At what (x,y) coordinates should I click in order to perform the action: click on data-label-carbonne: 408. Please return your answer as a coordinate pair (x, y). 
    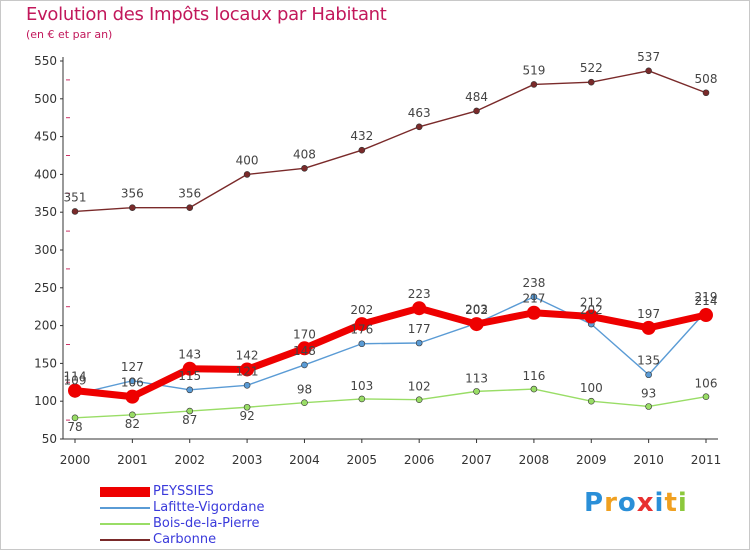
    Looking at the image, I should click on (304, 154).